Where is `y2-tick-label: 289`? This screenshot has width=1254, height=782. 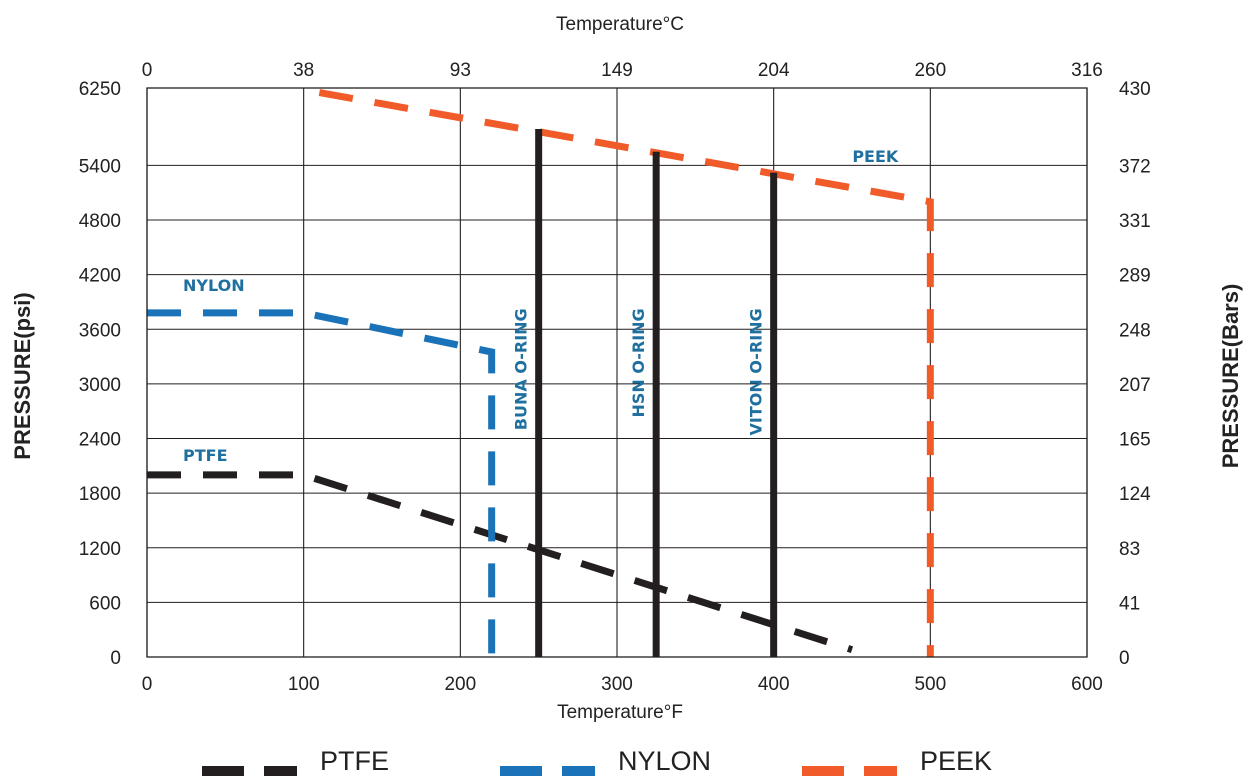 y2-tick-label: 289 is located at coordinates (1135, 276).